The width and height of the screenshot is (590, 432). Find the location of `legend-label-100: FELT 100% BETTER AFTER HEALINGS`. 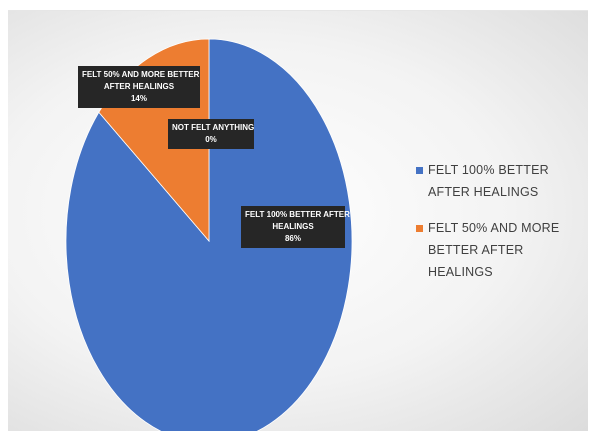

legend-label-100: FELT 100% BETTER AFTER HEALINGS is located at coordinates (488, 181).